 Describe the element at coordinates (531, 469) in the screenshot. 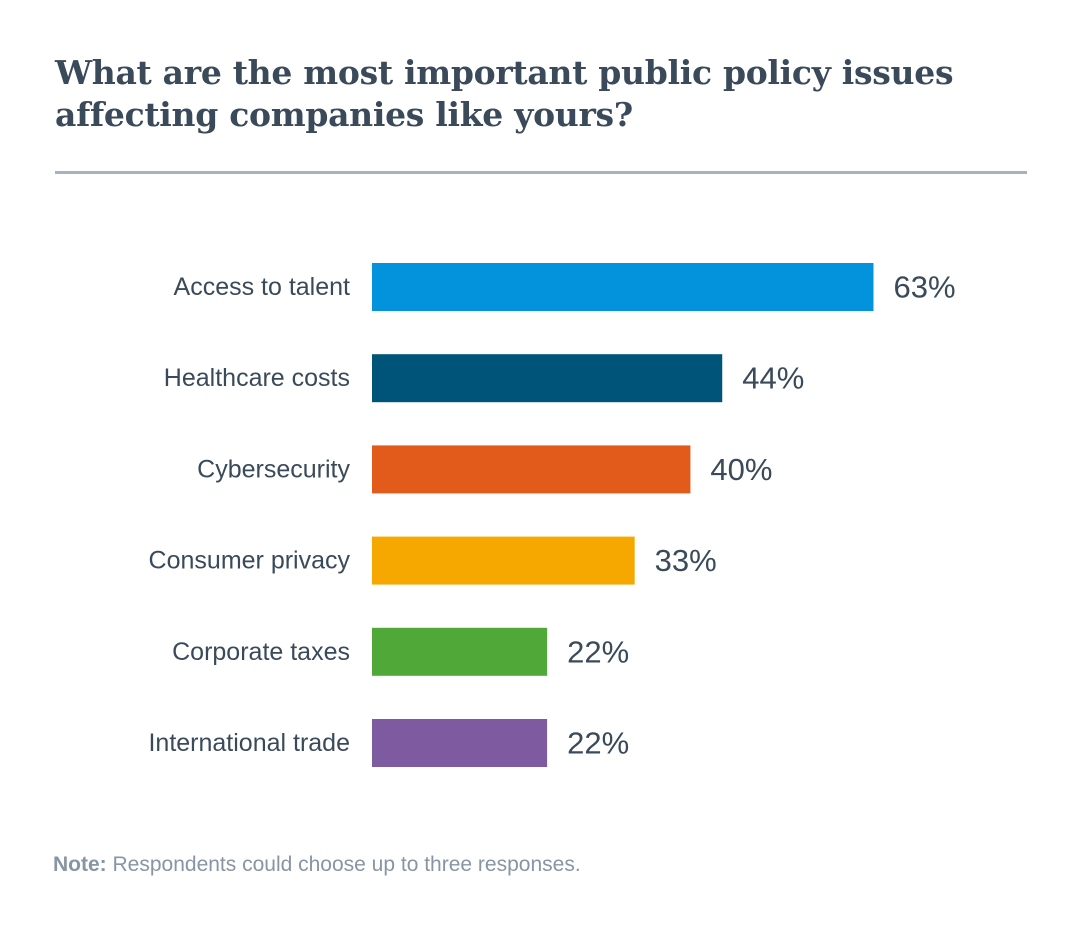

I see `bar-cybersecurity` at that location.